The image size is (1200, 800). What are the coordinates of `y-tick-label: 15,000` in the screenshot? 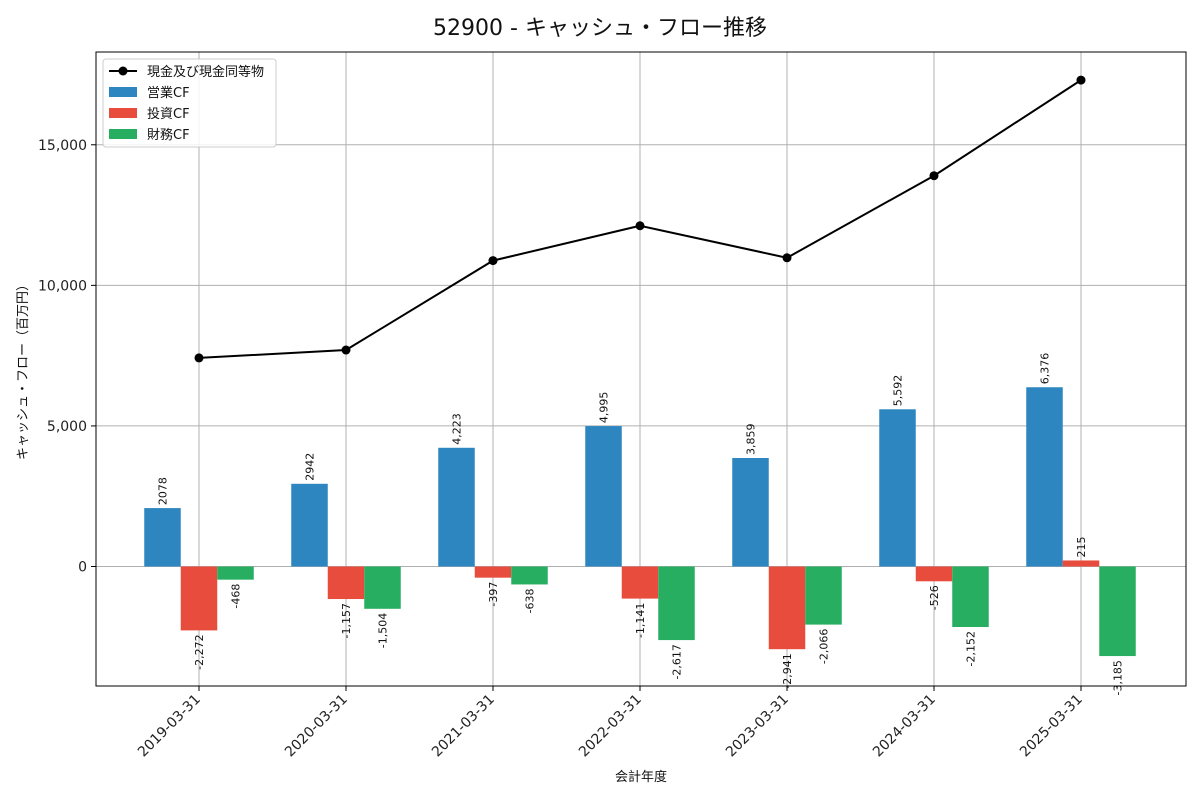 It's located at (62, 146).